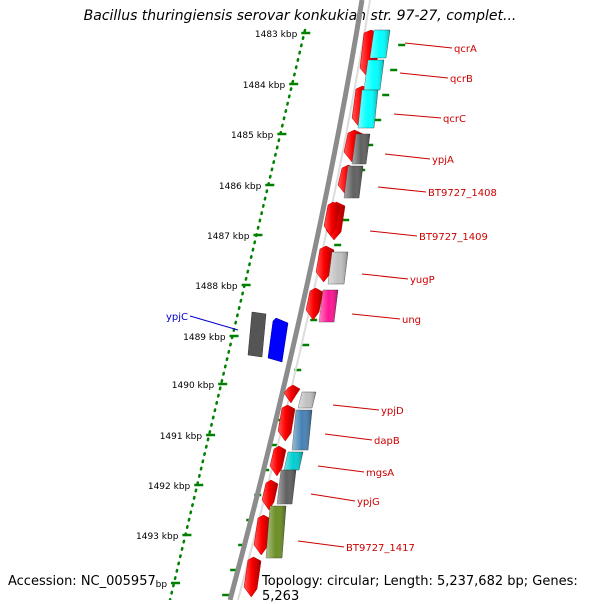  I want to click on gene-label: qcrC, so click(454, 119).